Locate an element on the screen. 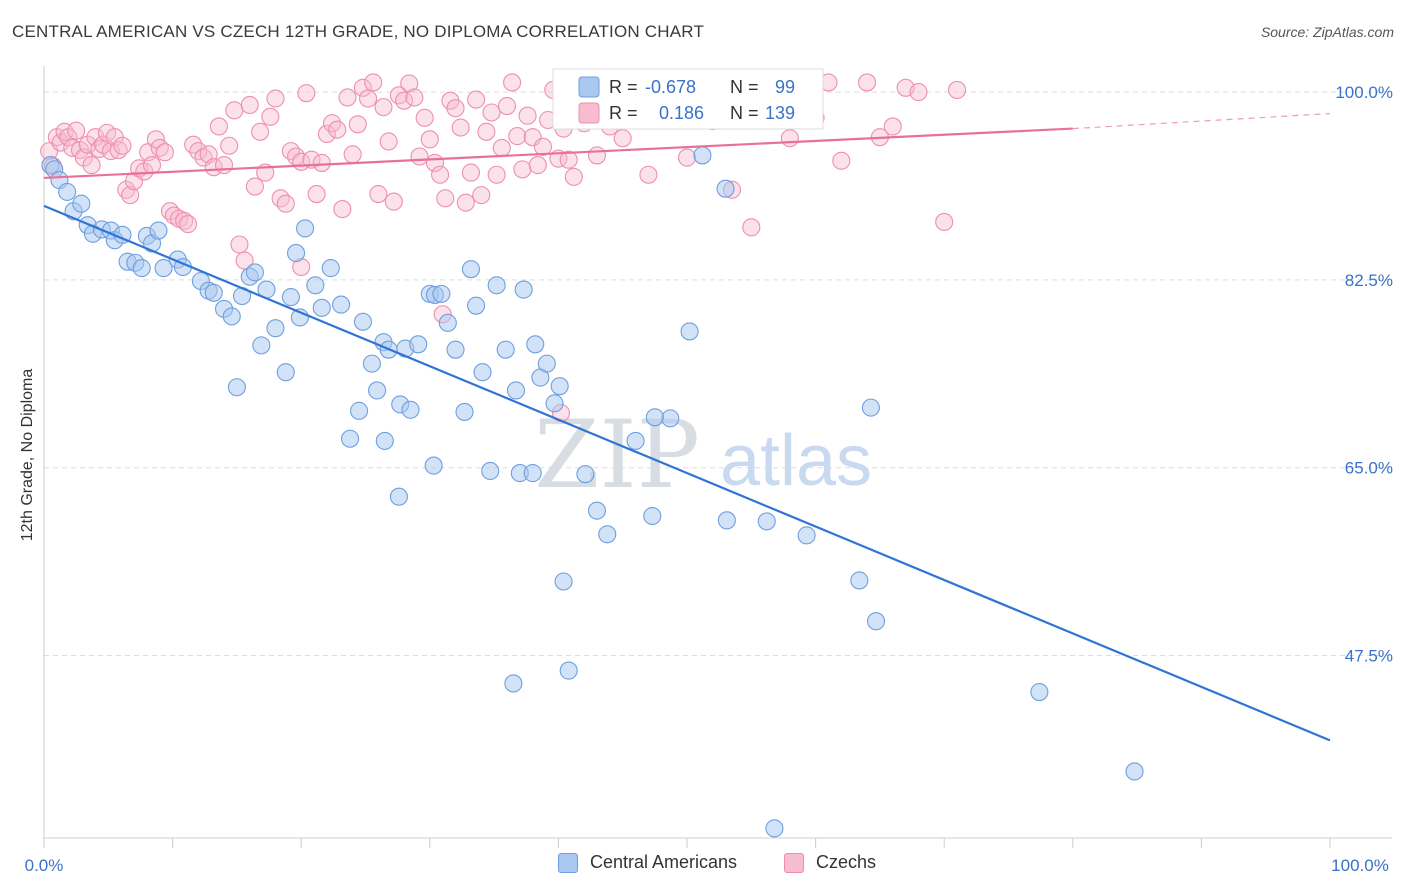 The width and height of the screenshot is (1406, 892). x-tick-labels: 0.0% 100.0% is located at coordinates (707, 865).